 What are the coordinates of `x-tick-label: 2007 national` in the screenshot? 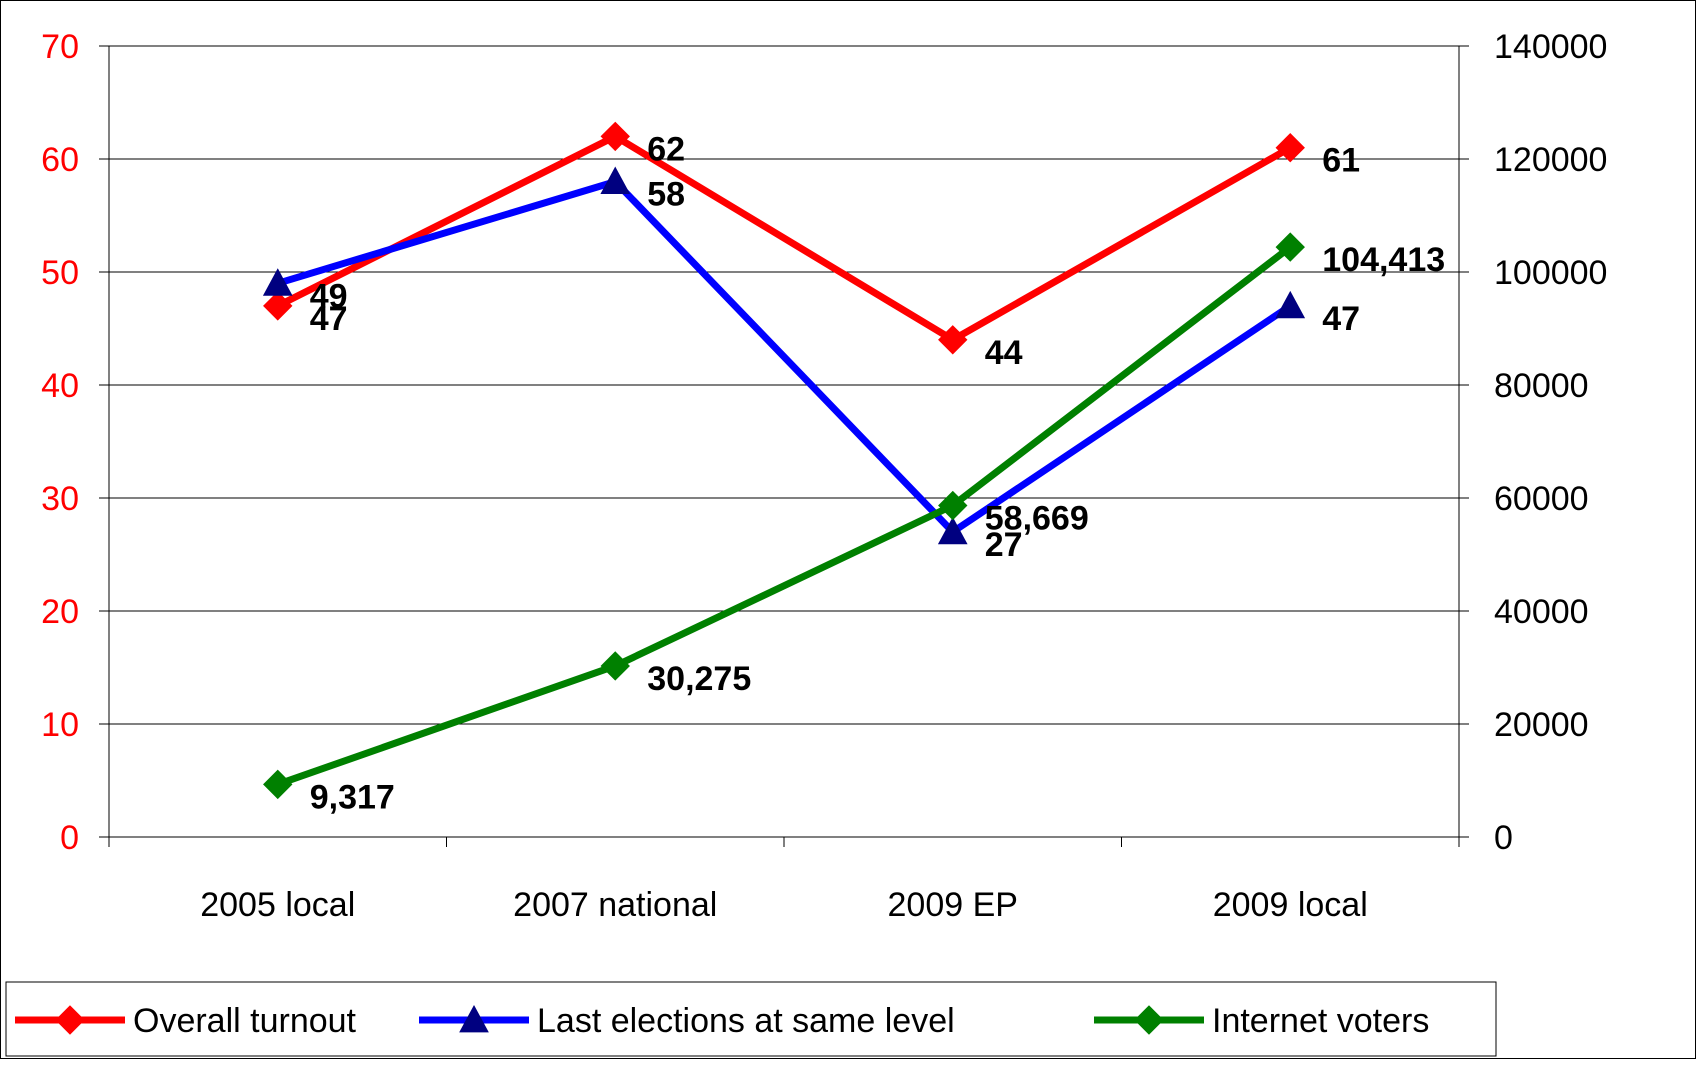 It's located at (615, 905).